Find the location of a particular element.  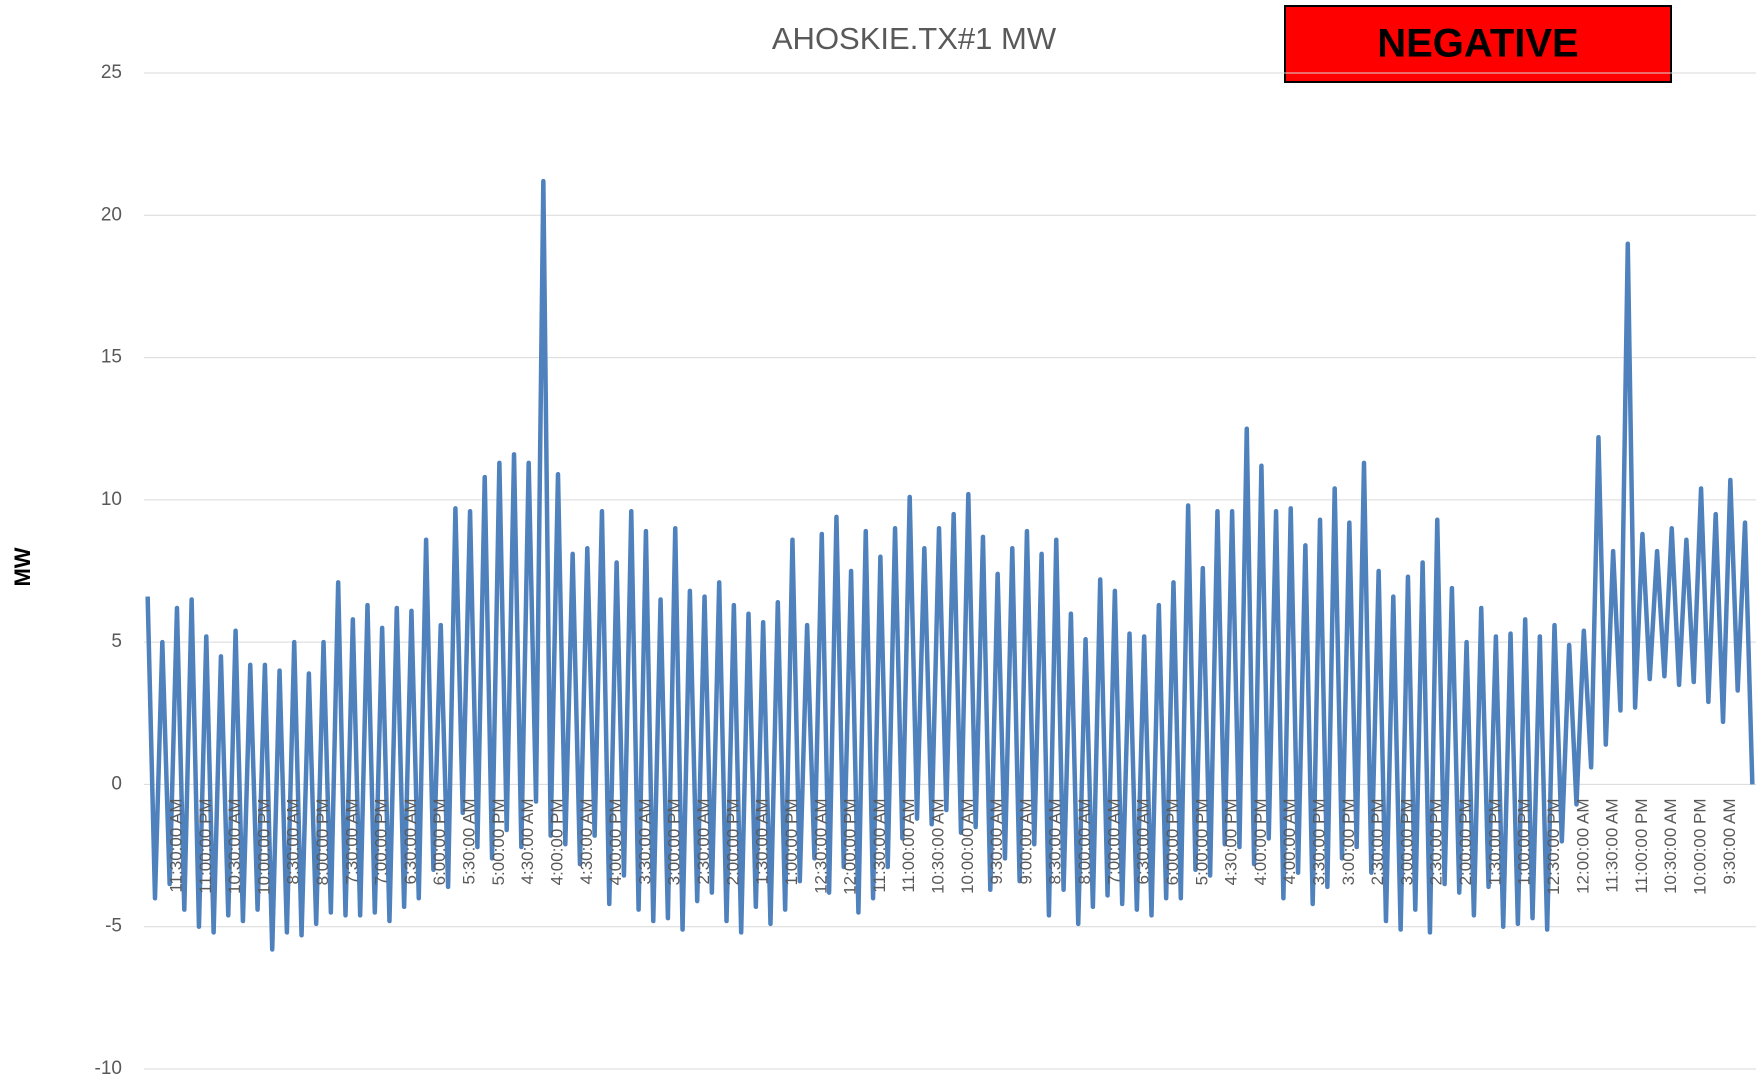

x-tick-label: 7:30:00 AM is located at coordinates (351, 841).